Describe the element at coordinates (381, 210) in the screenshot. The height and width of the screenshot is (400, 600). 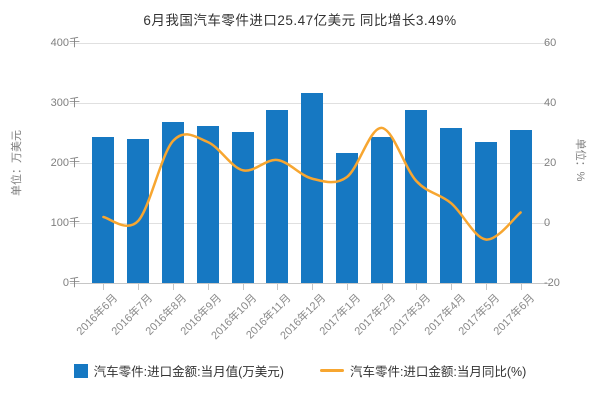
I see `bar-2017年2月` at that location.